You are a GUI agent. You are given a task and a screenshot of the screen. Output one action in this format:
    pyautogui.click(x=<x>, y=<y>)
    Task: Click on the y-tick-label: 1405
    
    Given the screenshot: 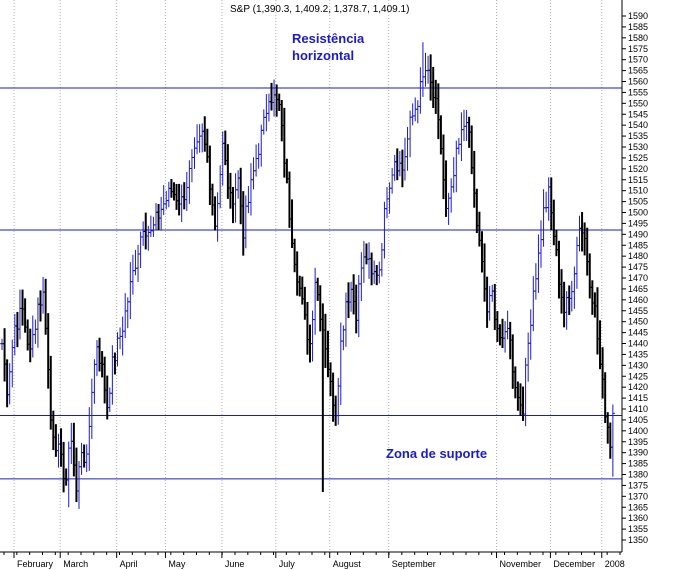 What is the action you would take?
    pyautogui.click(x=638, y=420)
    